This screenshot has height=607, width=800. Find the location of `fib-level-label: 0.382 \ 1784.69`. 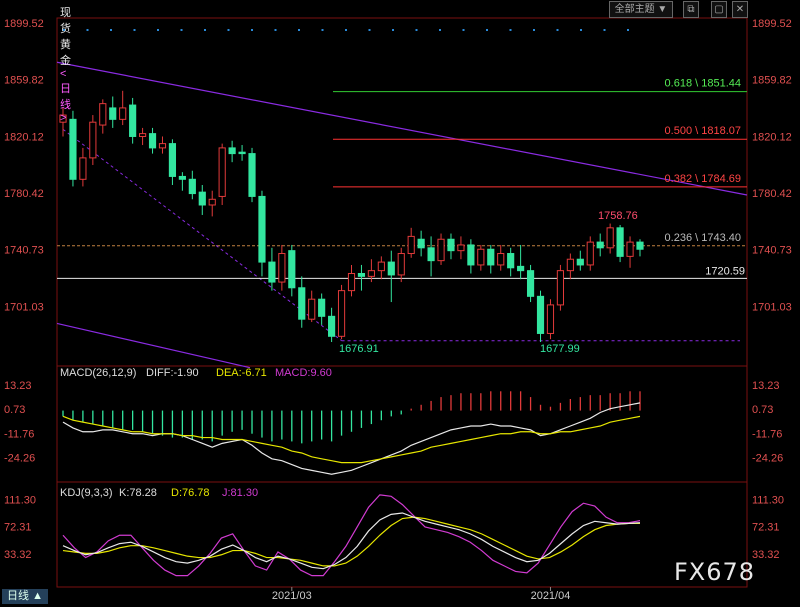

fib-level-label: 0.382 \ 1784.69 is located at coordinates (703, 179).